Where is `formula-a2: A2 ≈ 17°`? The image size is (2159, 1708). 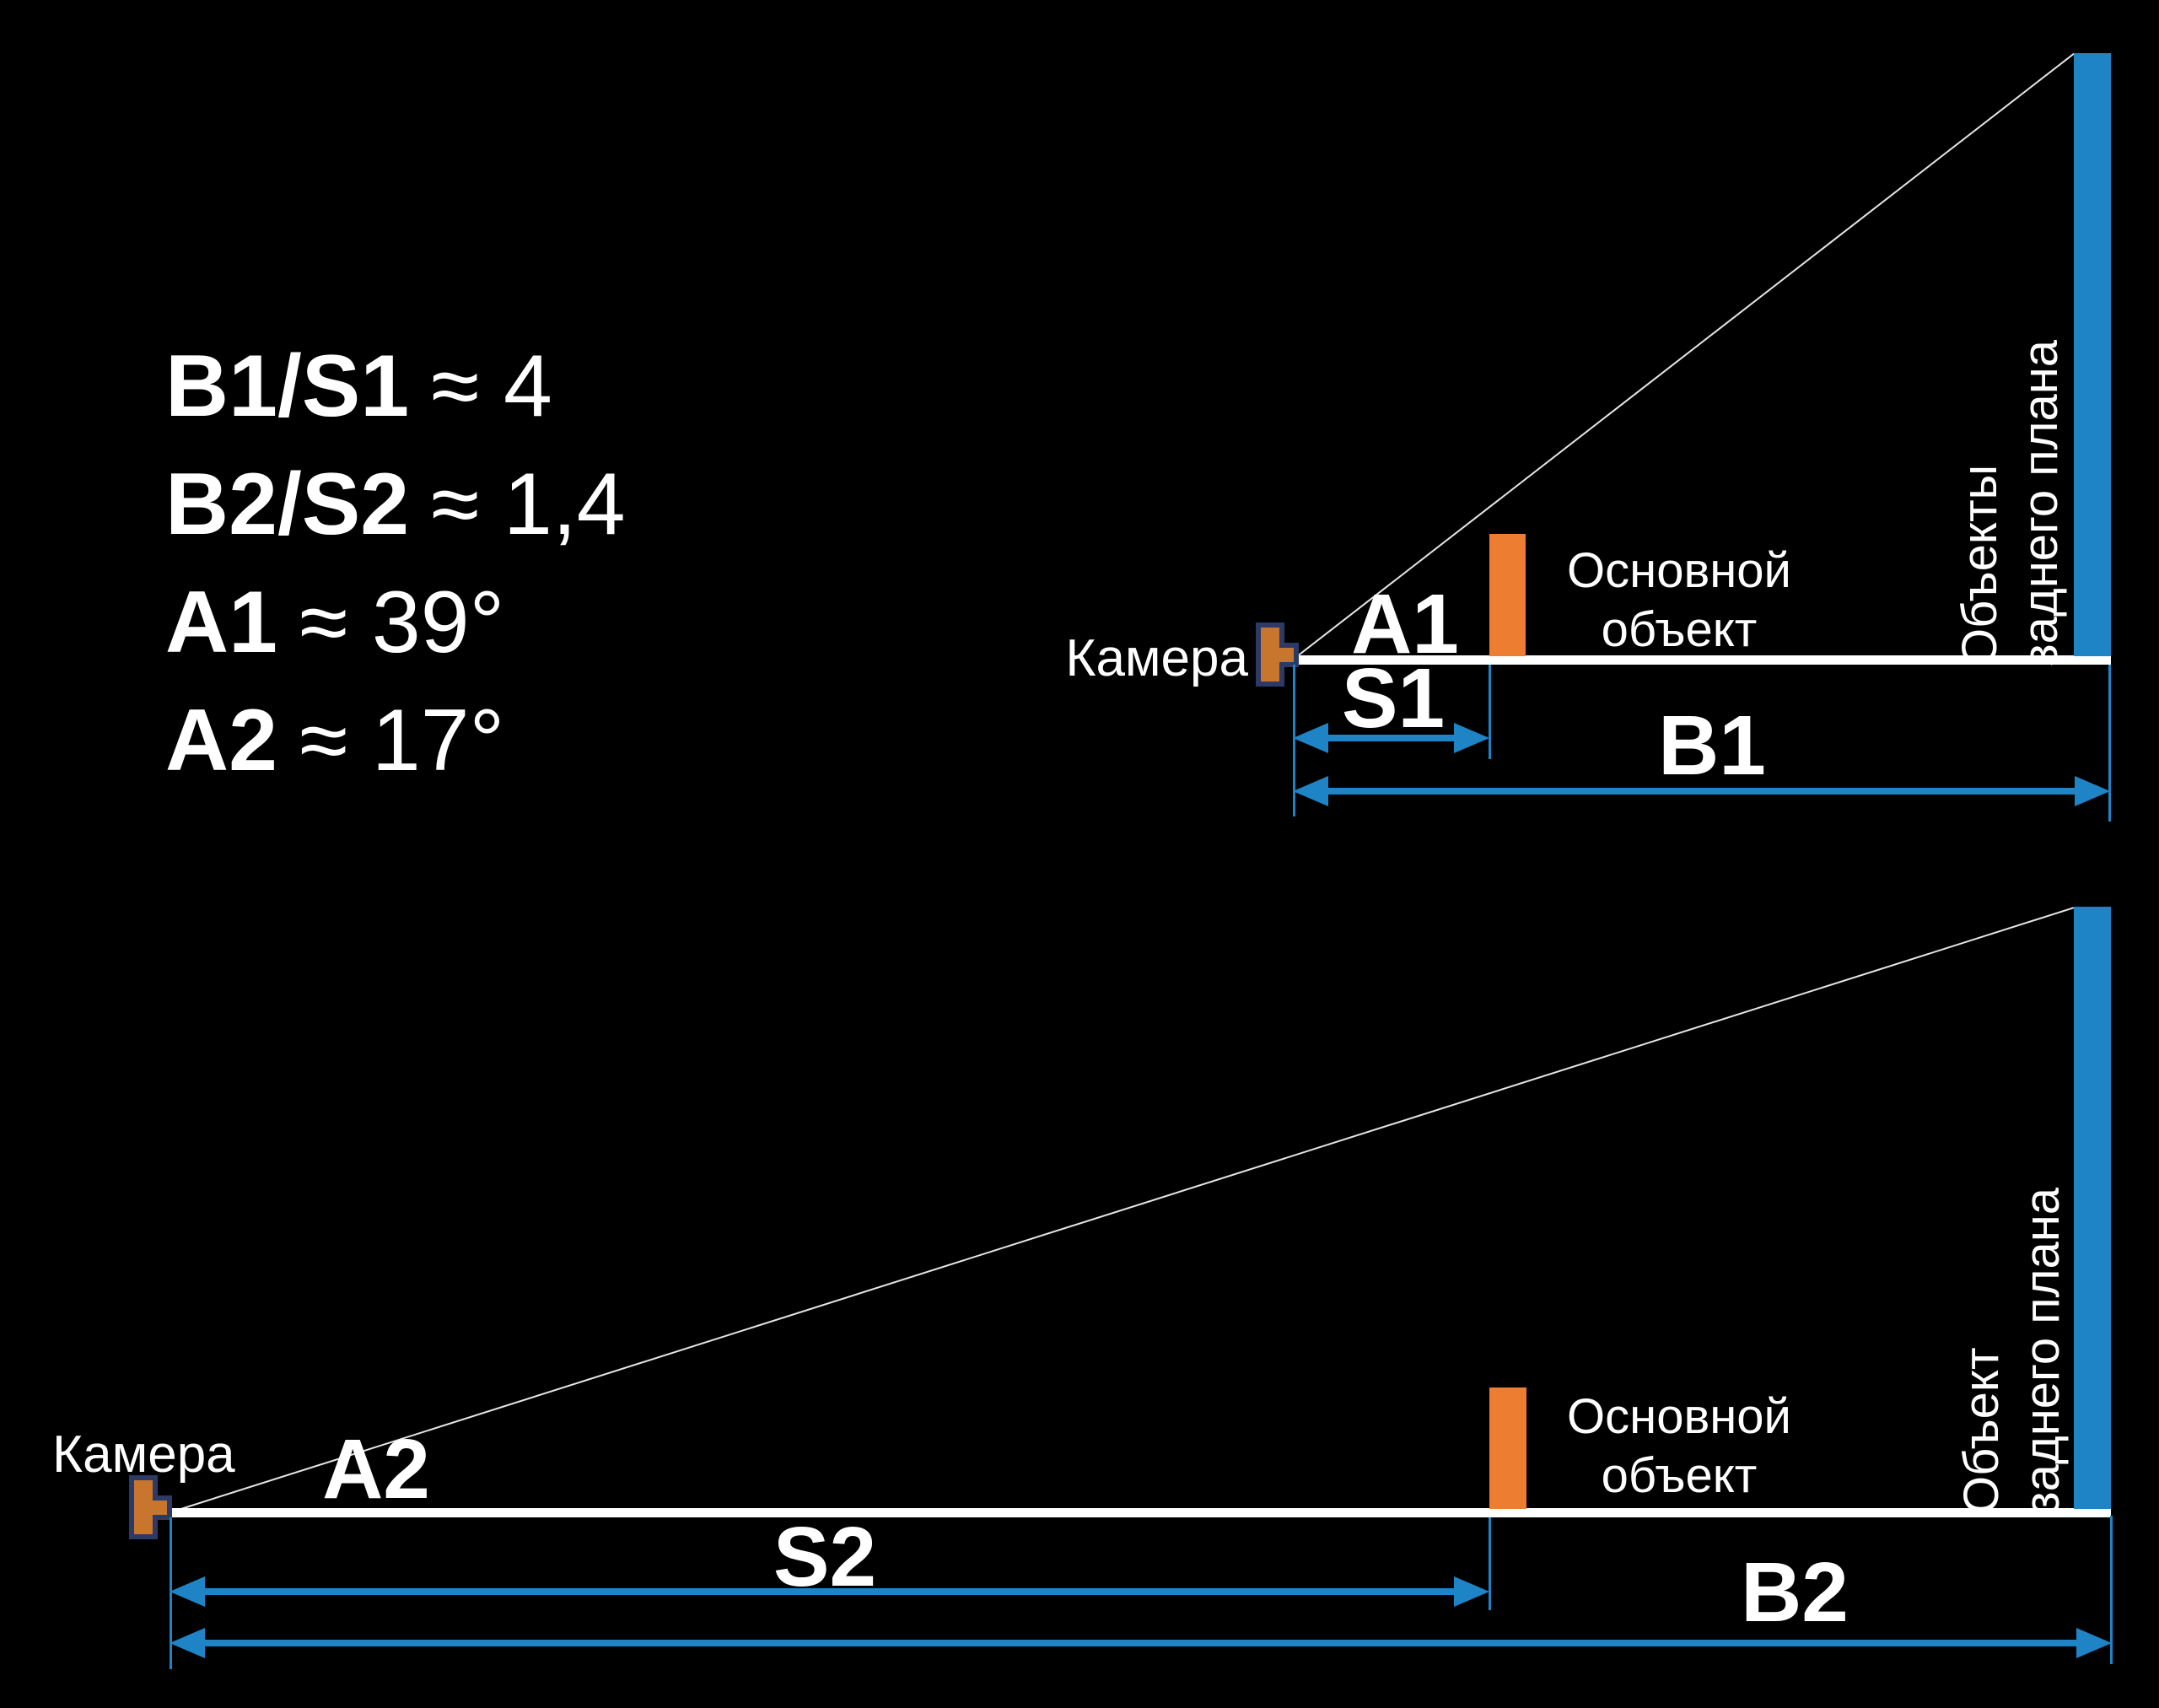
formula-a2: A2 ≈ 17° is located at coordinates (395, 741).